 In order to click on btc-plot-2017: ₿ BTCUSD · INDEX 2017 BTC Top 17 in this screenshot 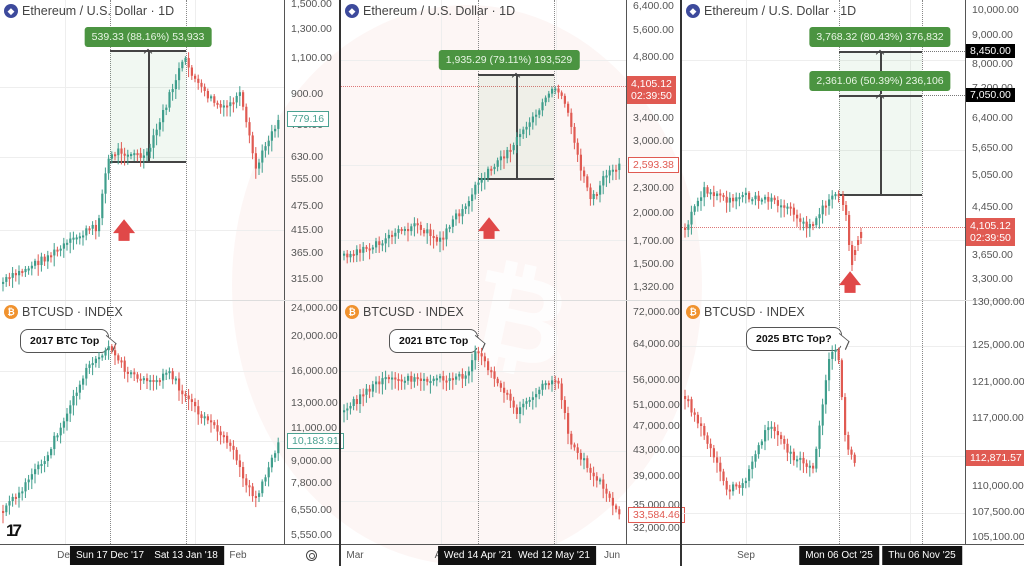, I will do `click(142, 422)`.